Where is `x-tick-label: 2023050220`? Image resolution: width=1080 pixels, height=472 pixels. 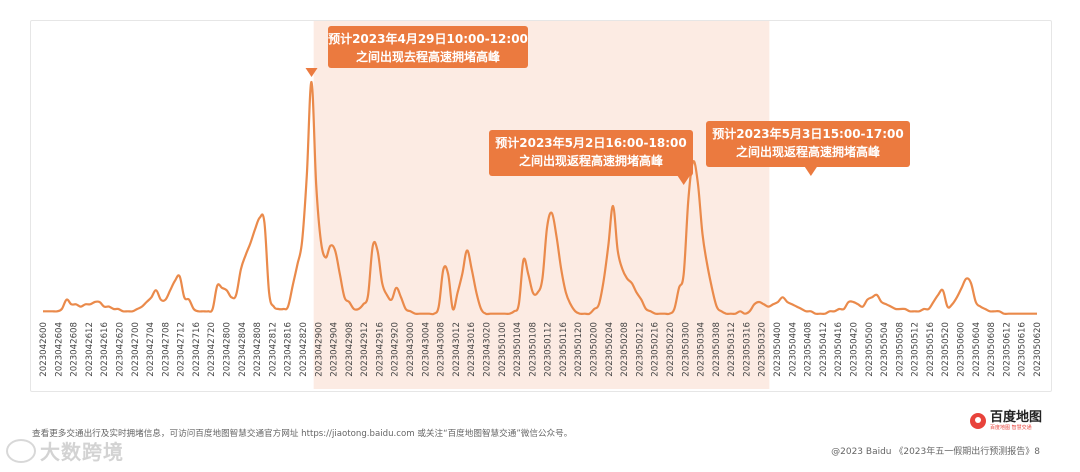 x-tick-label: 2023050220 is located at coordinates (671, 349).